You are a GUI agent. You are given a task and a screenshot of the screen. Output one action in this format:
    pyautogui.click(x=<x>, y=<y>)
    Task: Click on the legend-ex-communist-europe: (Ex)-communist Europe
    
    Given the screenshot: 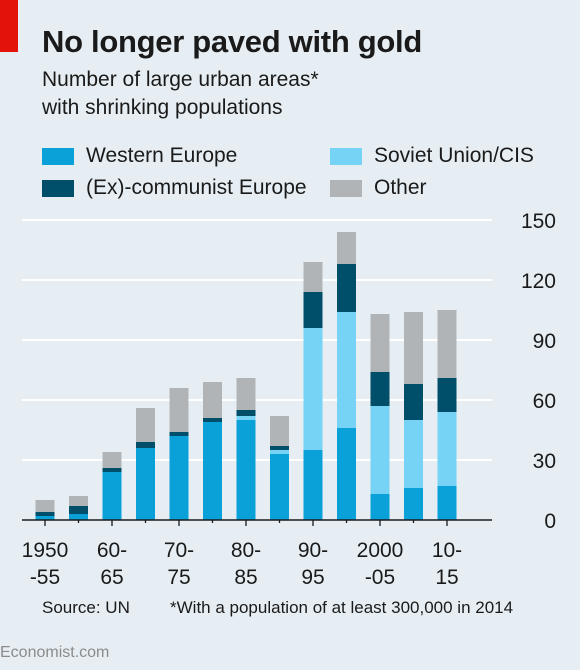 What is the action you would take?
    pyautogui.click(x=174, y=188)
    